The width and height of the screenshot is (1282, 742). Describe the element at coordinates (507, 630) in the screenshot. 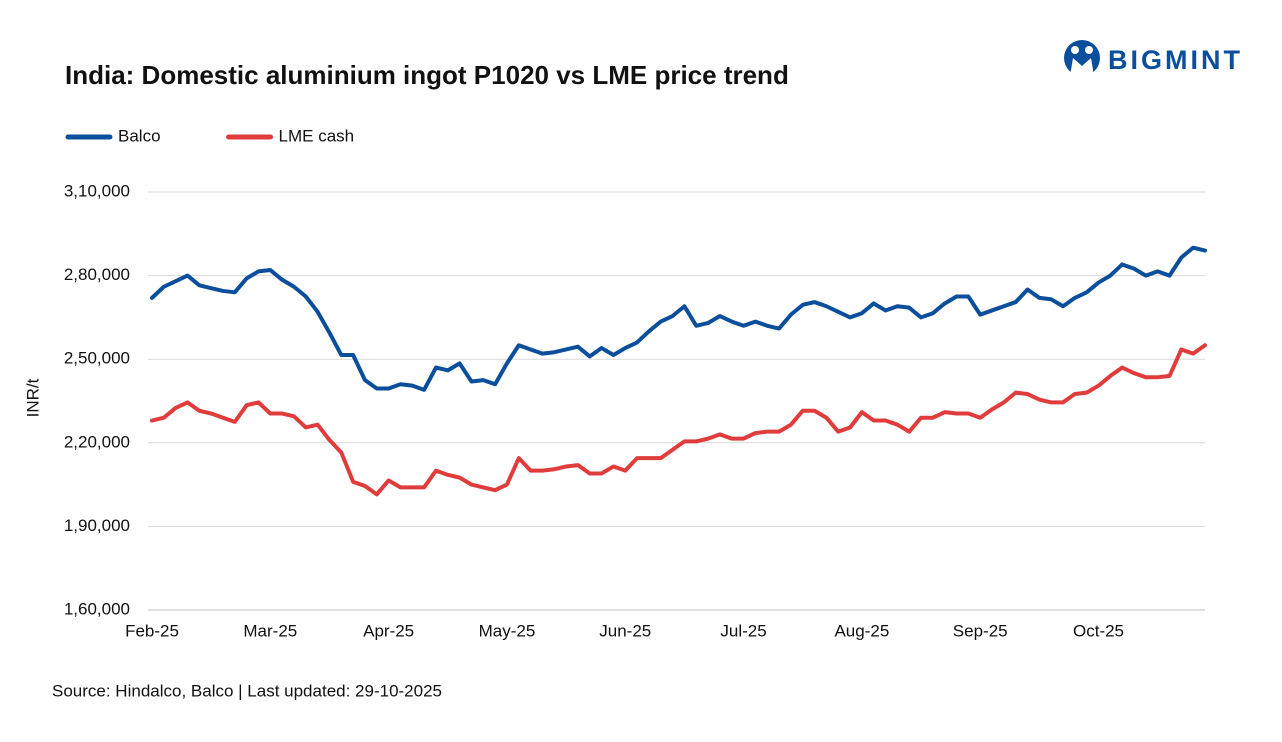

I see `x-tick-label: May-25` at that location.